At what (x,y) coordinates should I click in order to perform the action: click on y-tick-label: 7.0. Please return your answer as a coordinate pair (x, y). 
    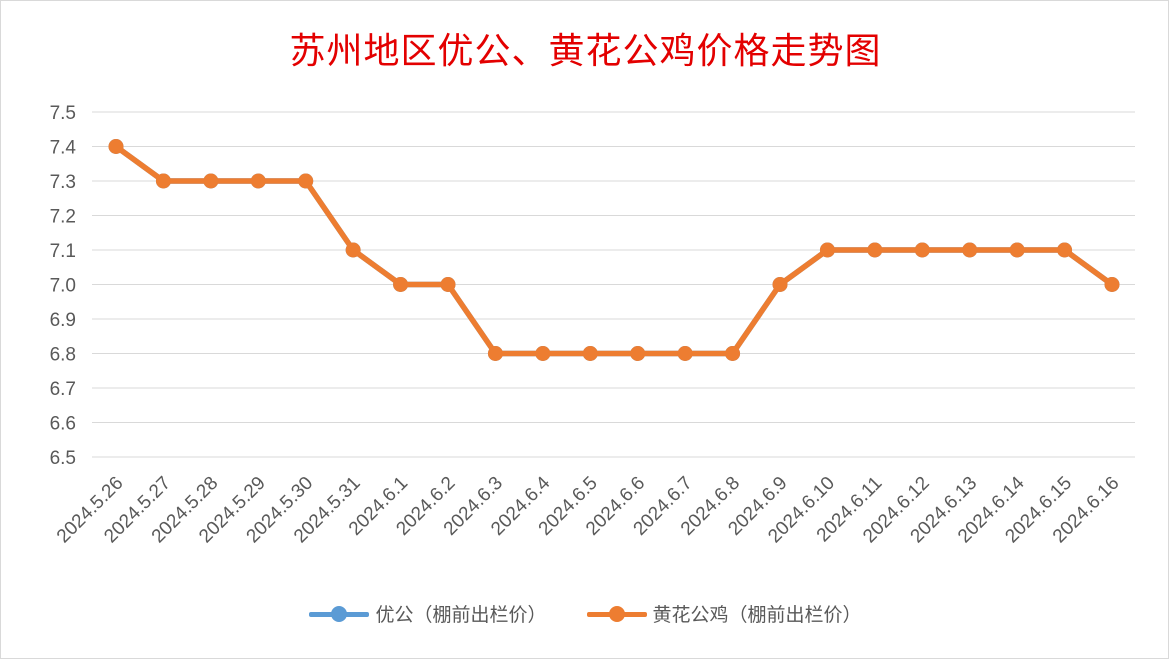
    Looking at the image, I should click on (63, 286).